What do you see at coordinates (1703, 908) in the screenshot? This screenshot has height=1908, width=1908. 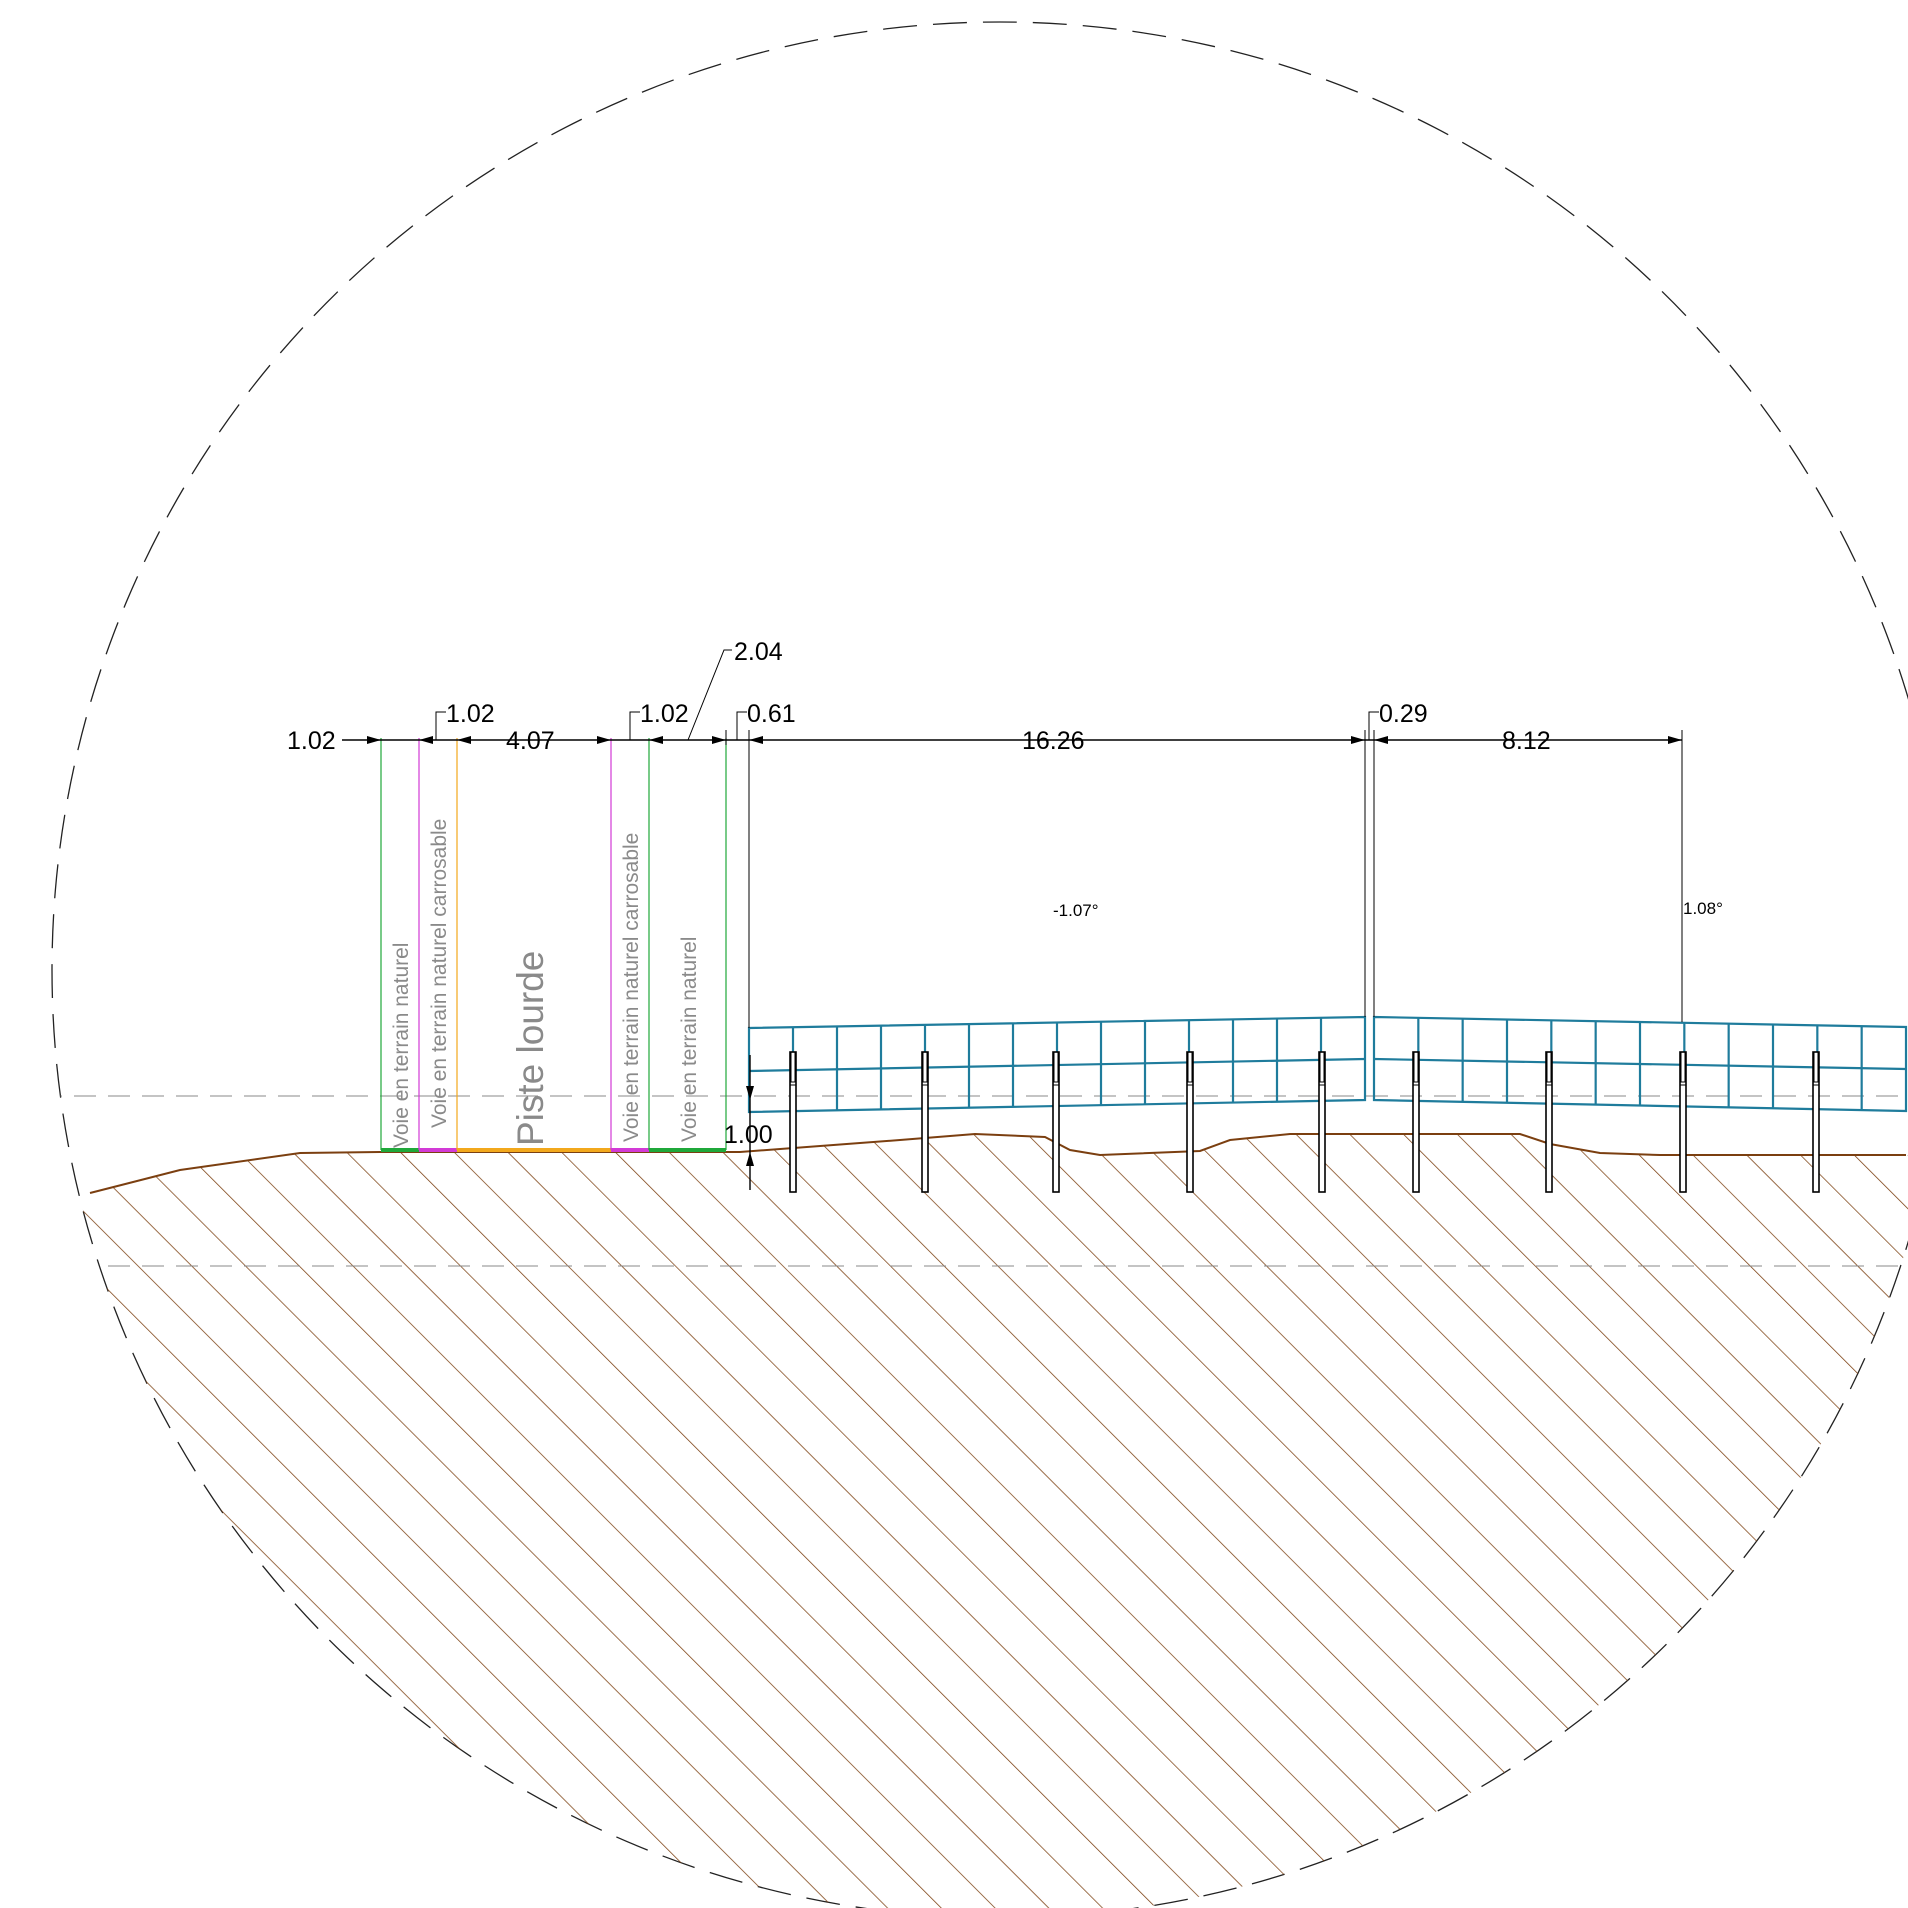 I see `angle-right-table: 1.08°` at bounding box center [1703, 908].